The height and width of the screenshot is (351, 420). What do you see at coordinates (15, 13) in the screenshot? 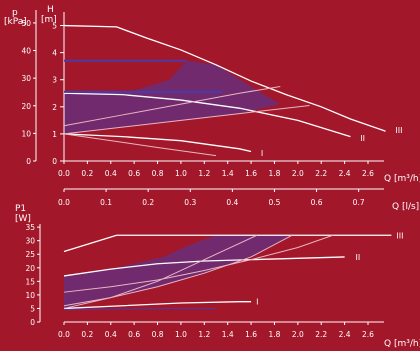
I see `kpa-axis-symbol: p` at bounding box center [15, 13].